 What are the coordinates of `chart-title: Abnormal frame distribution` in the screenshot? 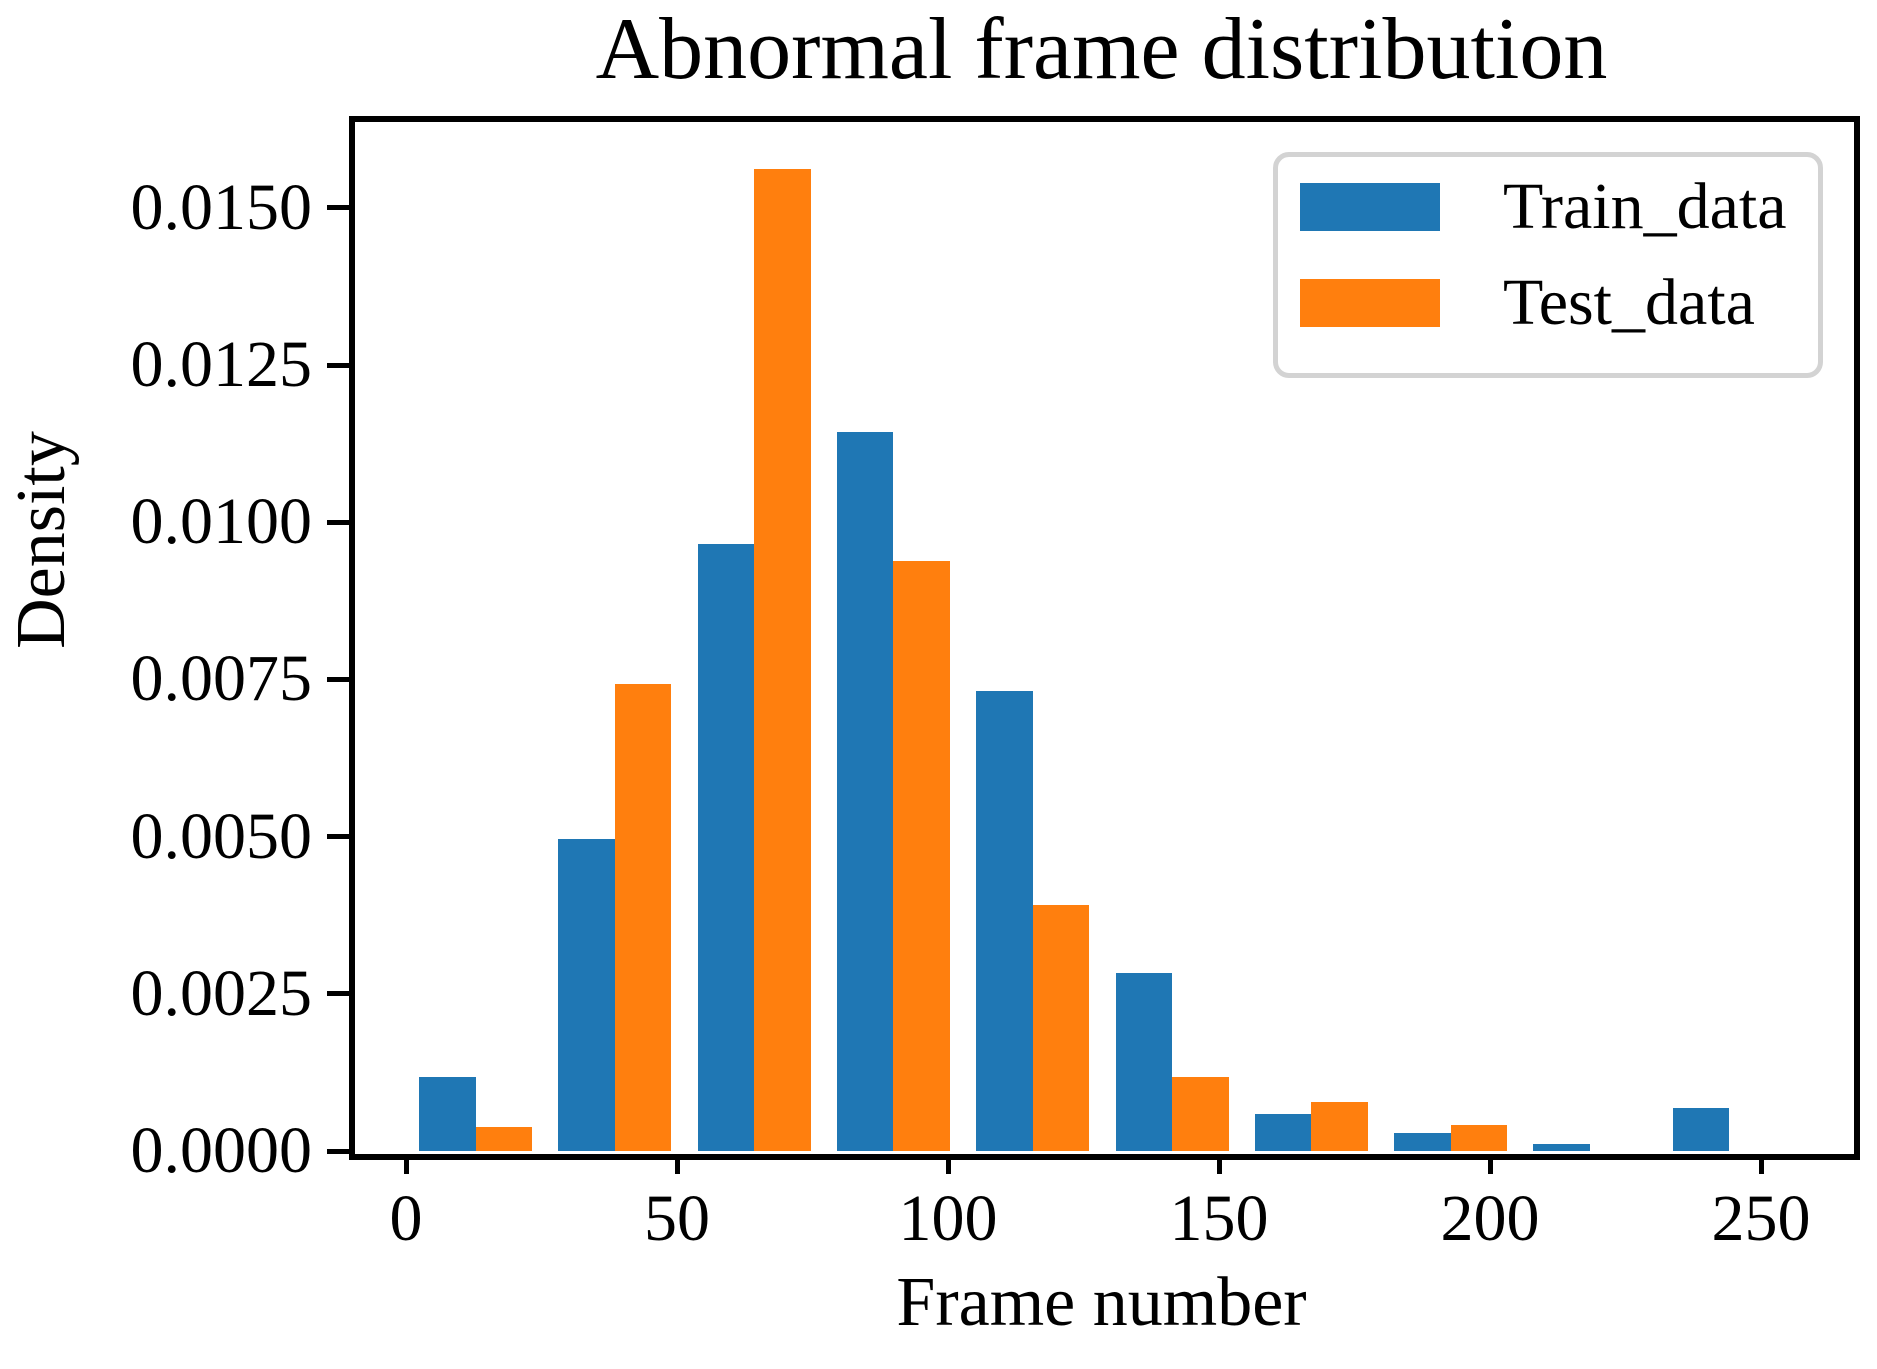 It's located at (1101, 49).